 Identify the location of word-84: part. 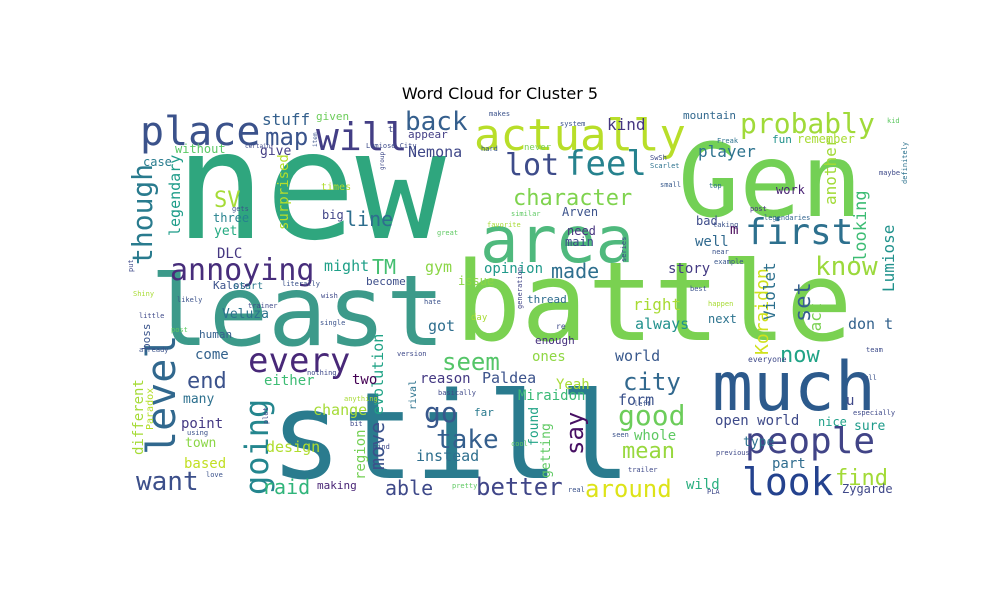
(789, 464).